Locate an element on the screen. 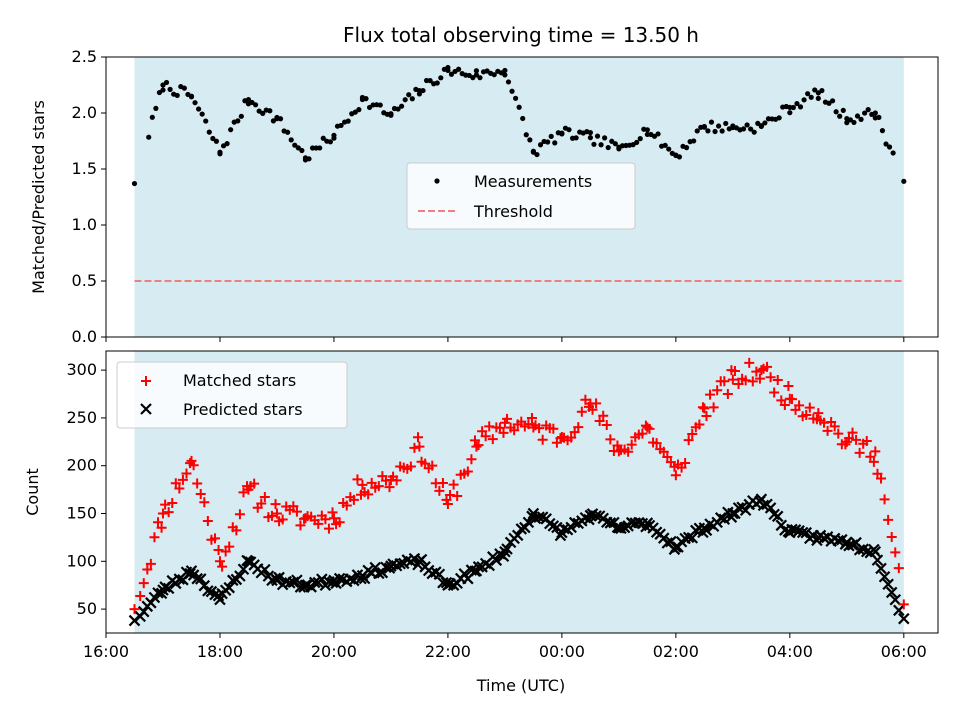 The image size is (960, 720). bottom-y-axis-label: Count is located at coordinates (32, 492).